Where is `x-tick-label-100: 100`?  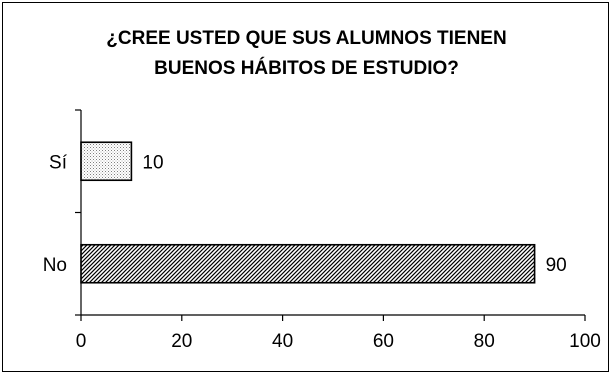 x-tick-label-100: 100 is located at coordinates (585, 341).